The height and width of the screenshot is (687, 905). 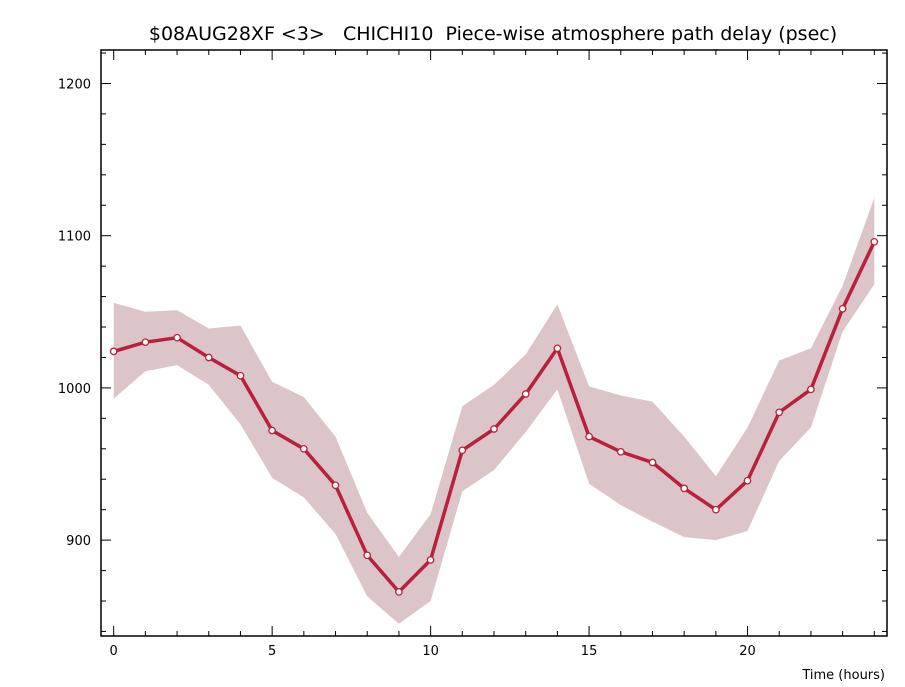 What do you see at coordinates (74, 84) in the screenshot?
I see `y-tick-label: 1200` at bounding box center [74, 84].